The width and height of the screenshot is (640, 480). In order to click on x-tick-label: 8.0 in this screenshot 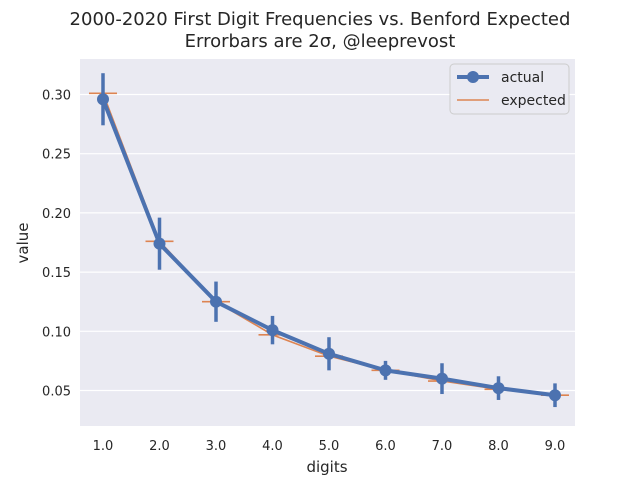, I will do `click(498, 446)`.